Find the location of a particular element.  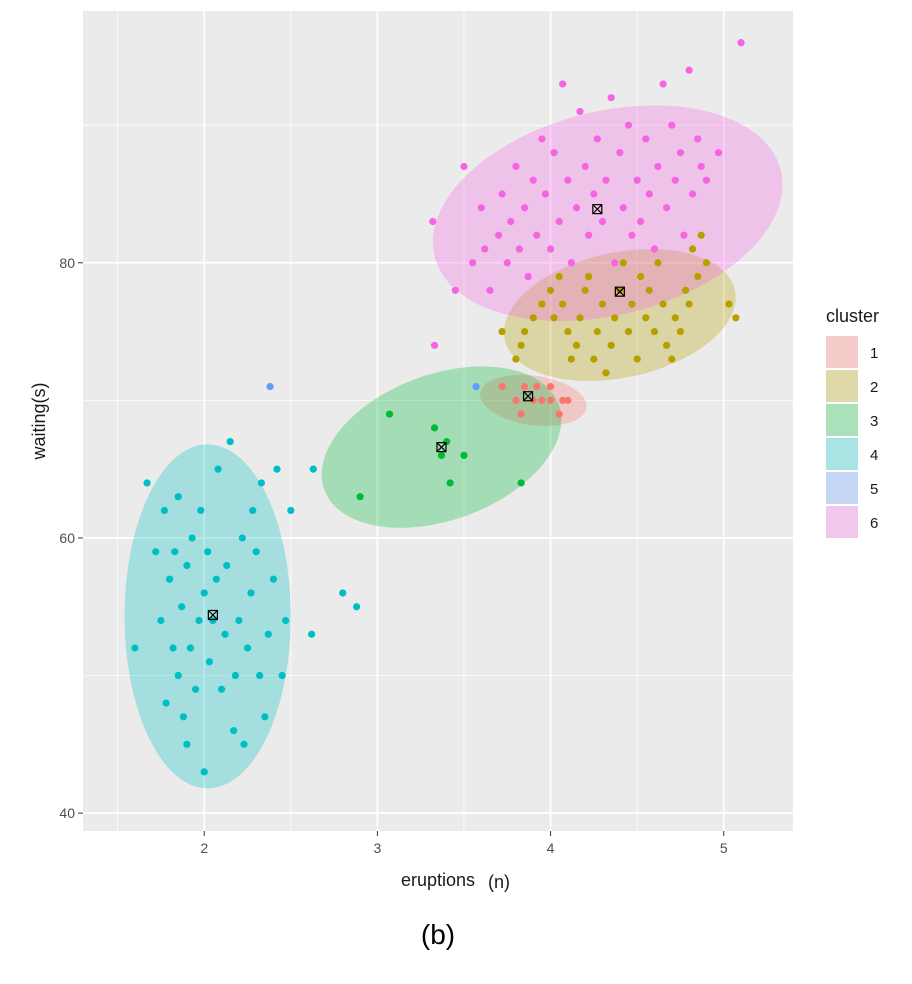

legend-item-4: 4 is located at coordinates (852, 454).